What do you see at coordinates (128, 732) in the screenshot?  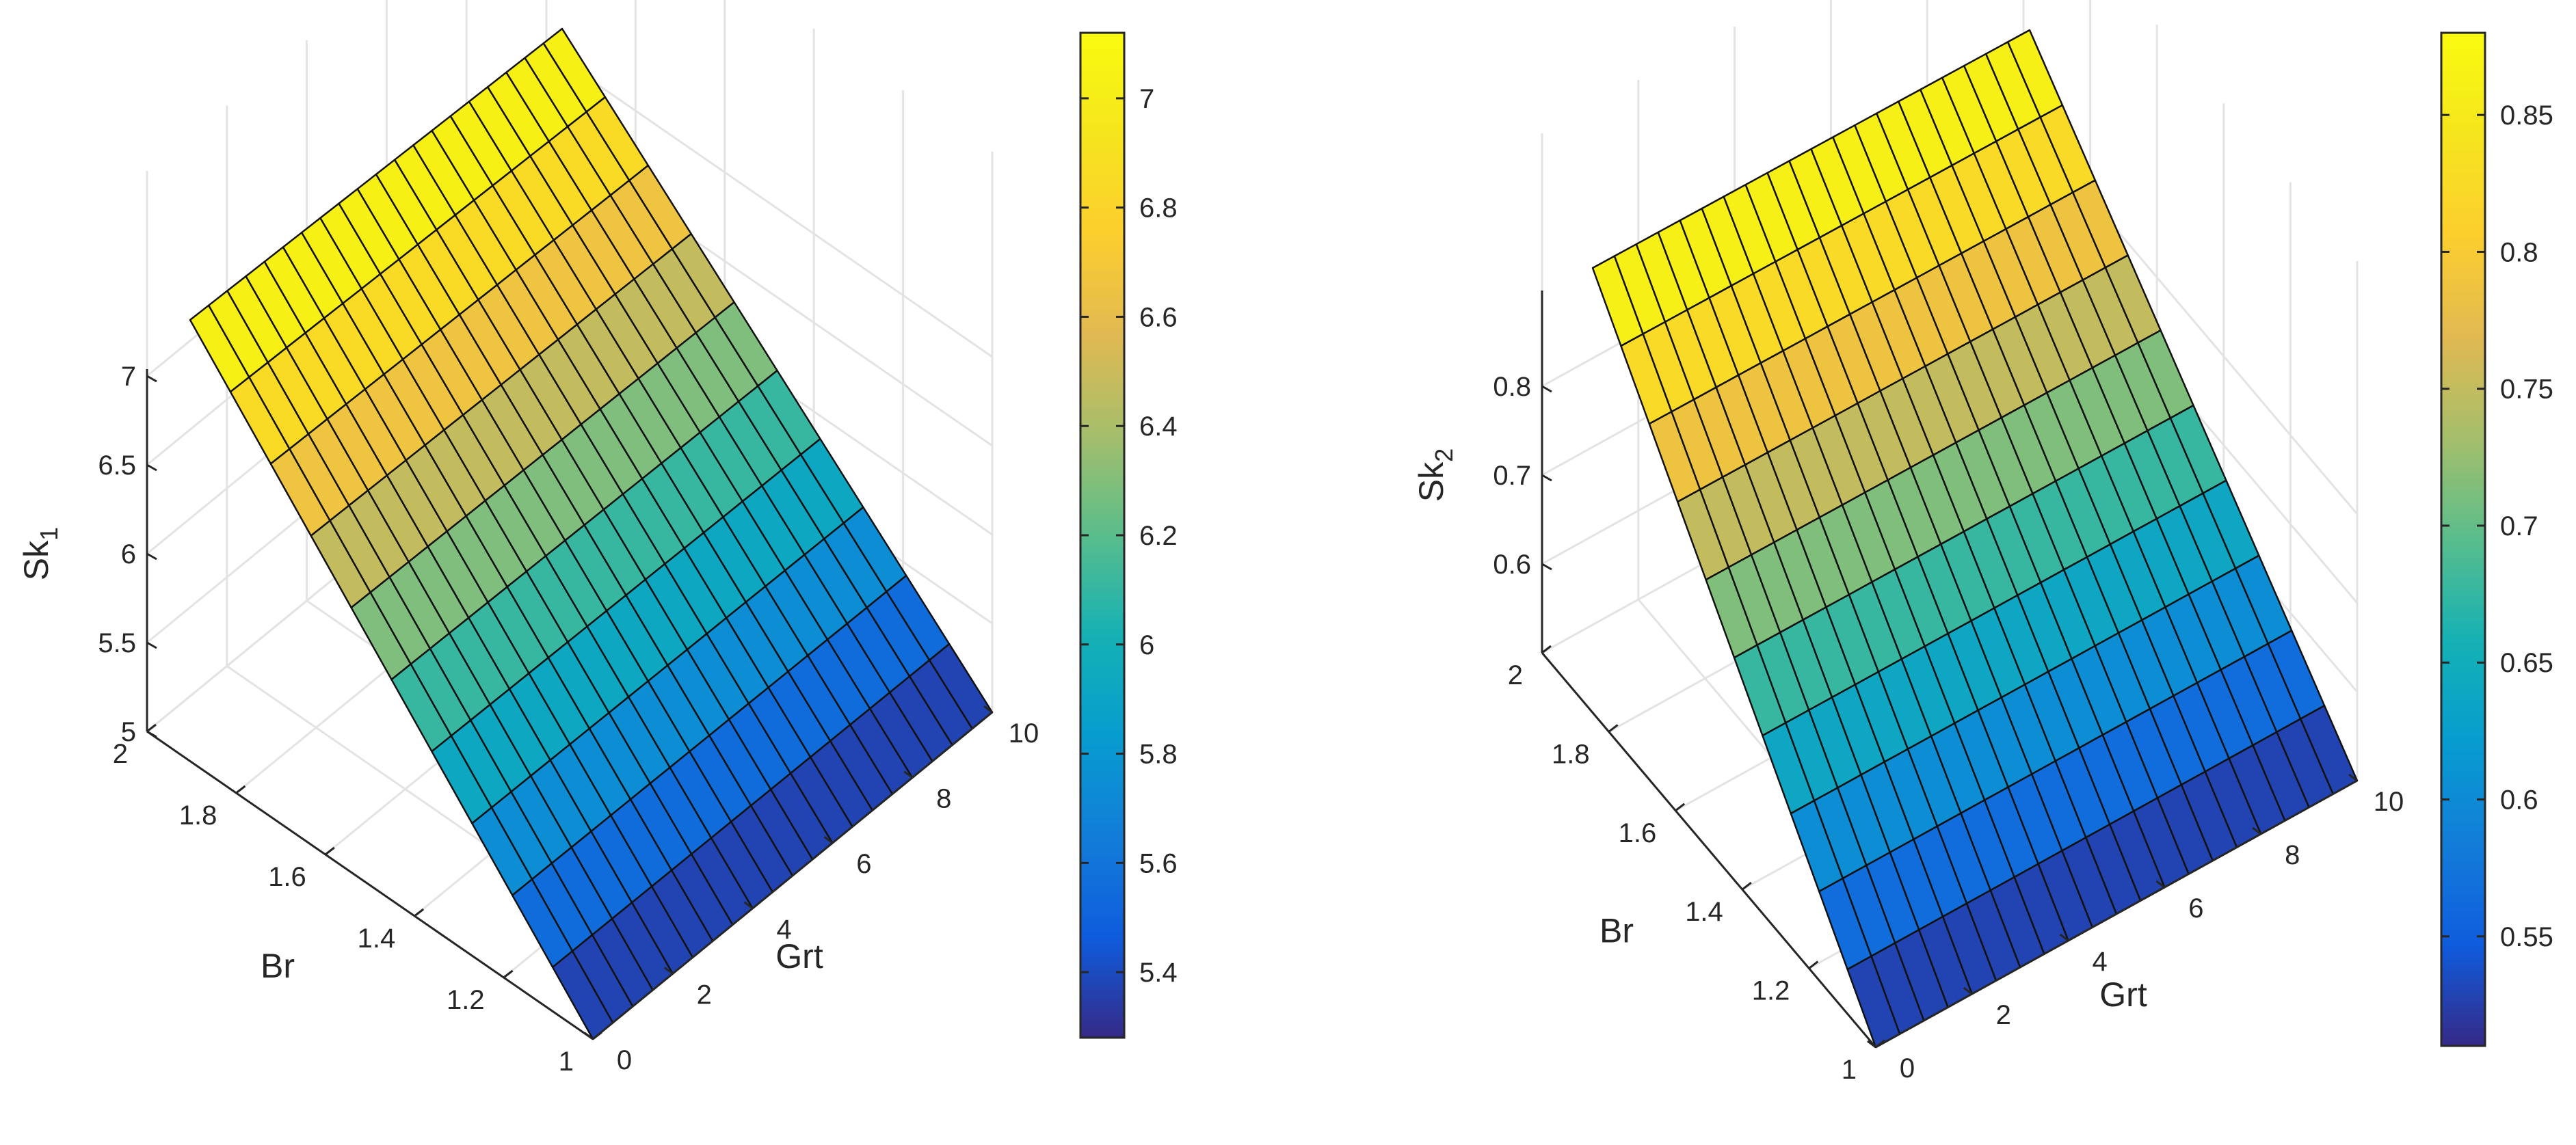 I see `z-tick-label: 5` at bounding box center [128, 732].